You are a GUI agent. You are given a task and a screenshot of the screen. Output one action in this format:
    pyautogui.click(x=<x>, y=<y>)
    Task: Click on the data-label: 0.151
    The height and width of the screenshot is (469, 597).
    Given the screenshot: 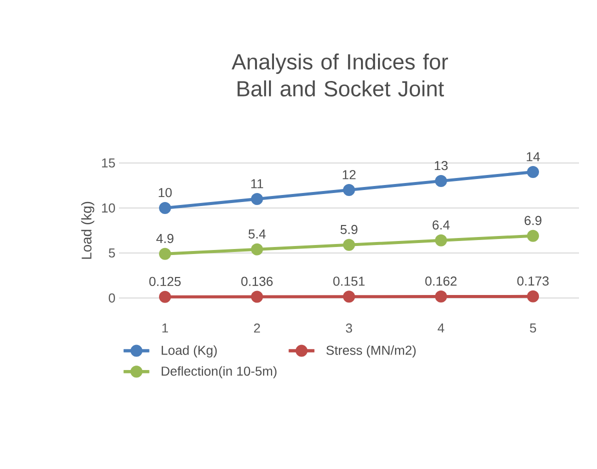 What is the action you would take?
    pyautogui.click(x=349, y=281)
    